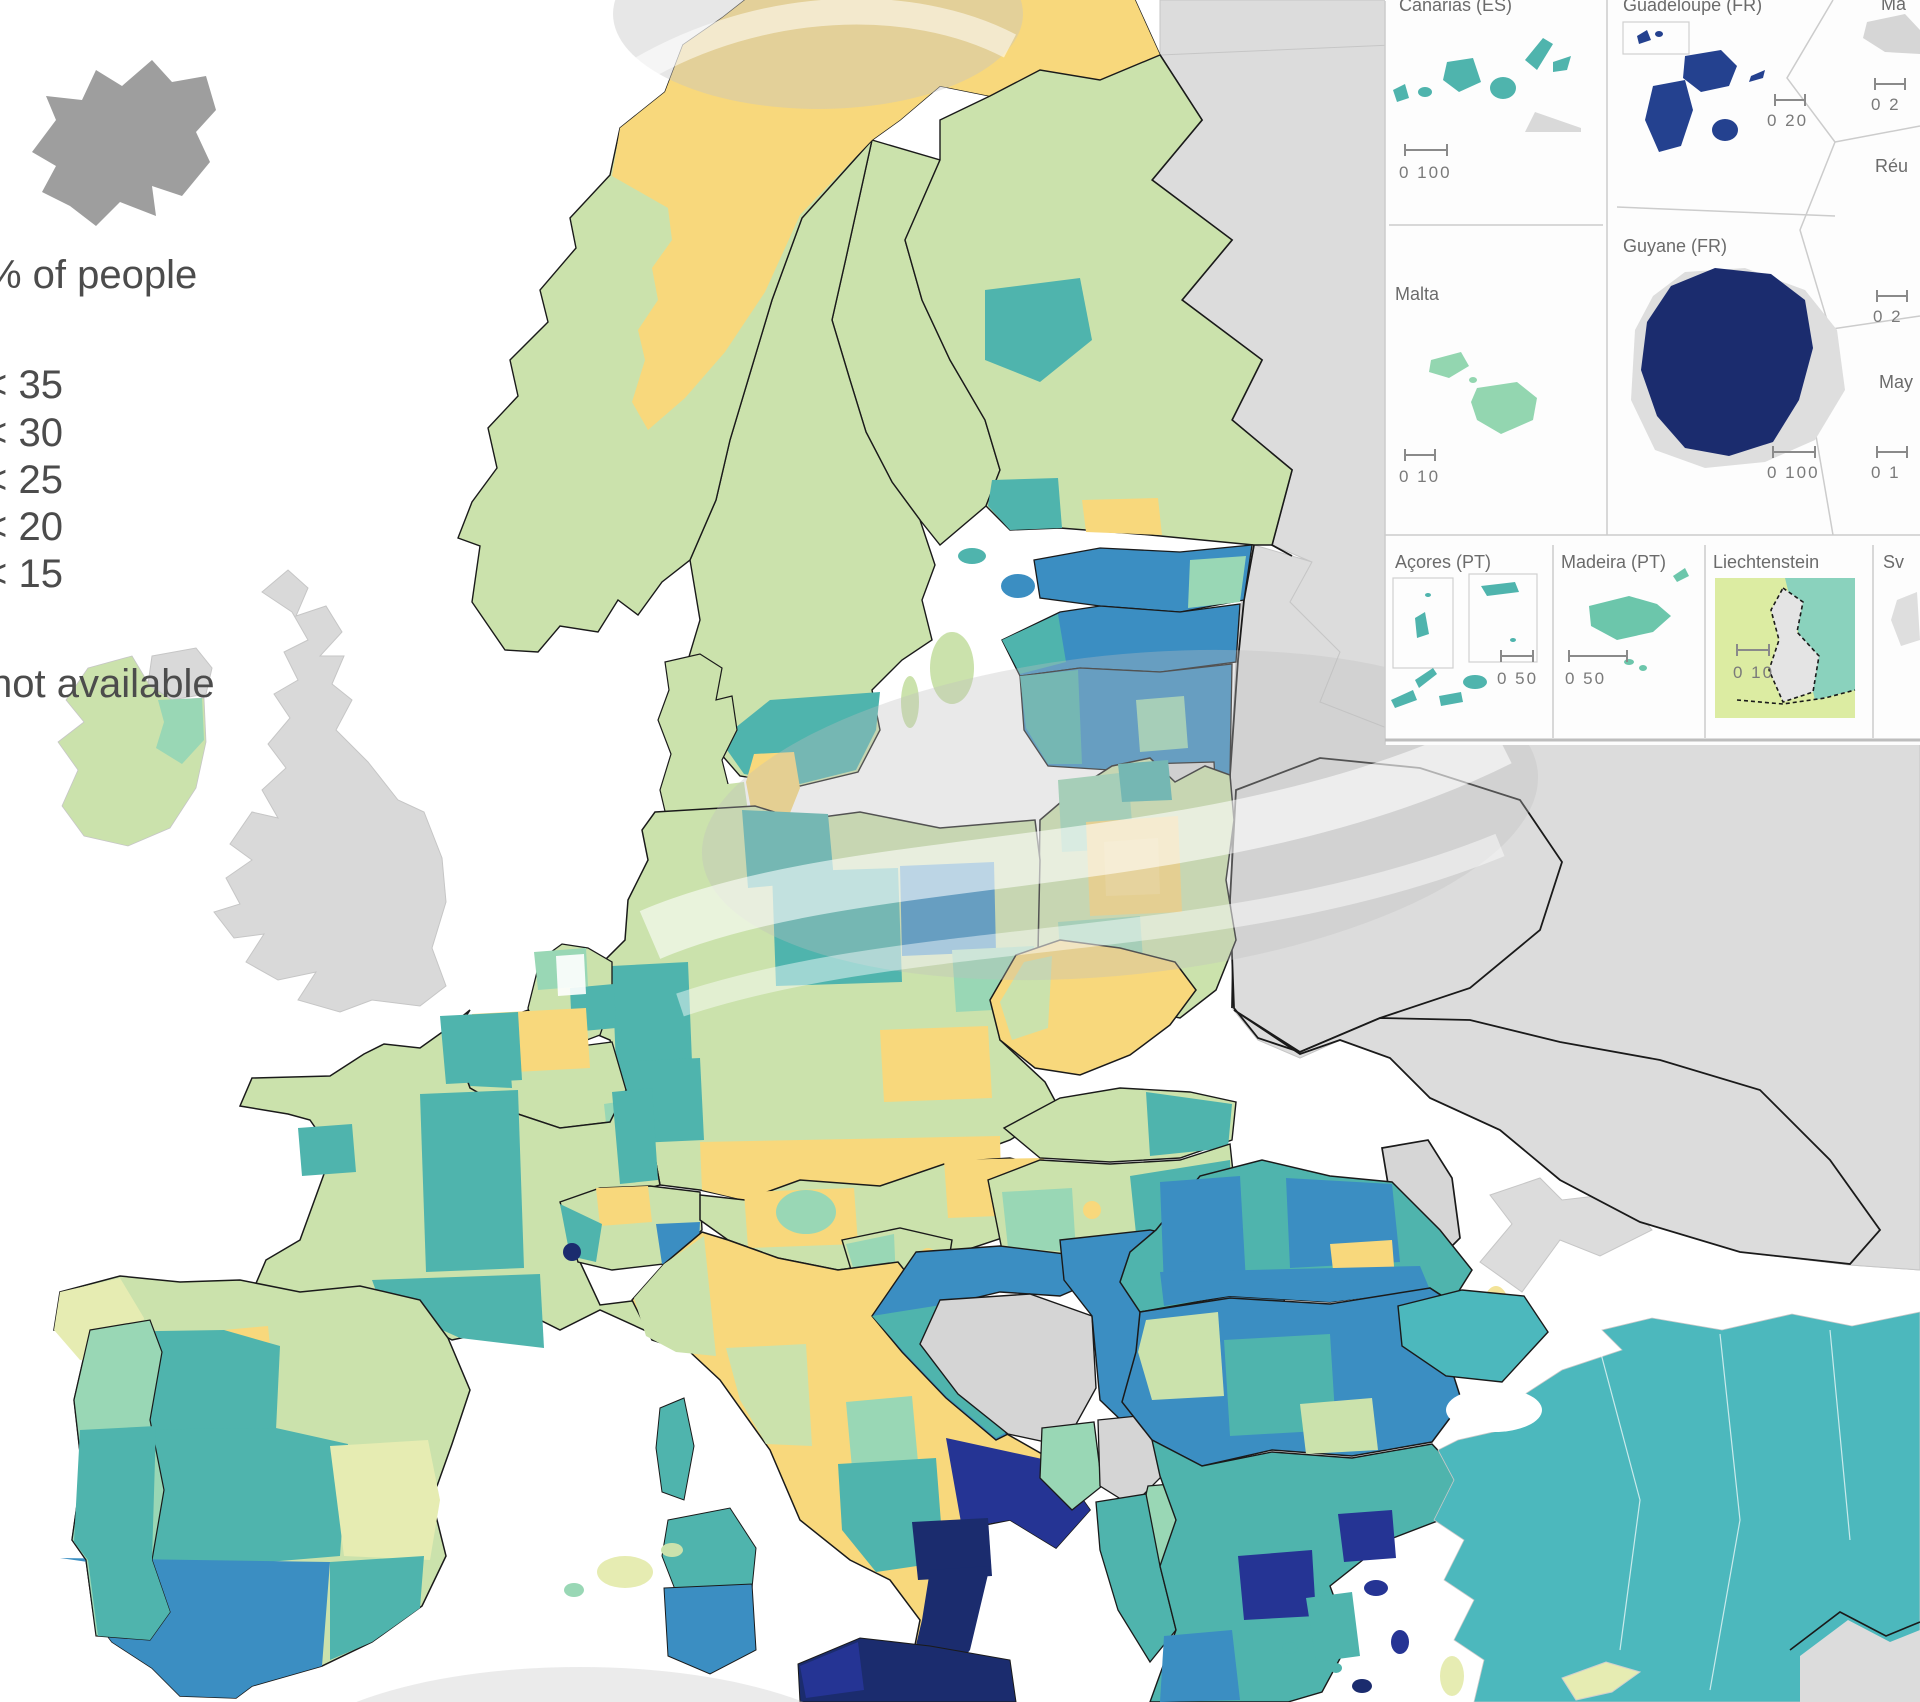 This screenshot has width=1920, height=1702. Describe the element at coordinates (1038, 330) in the screenshot. I see `region-finland-teal-north` at that location.